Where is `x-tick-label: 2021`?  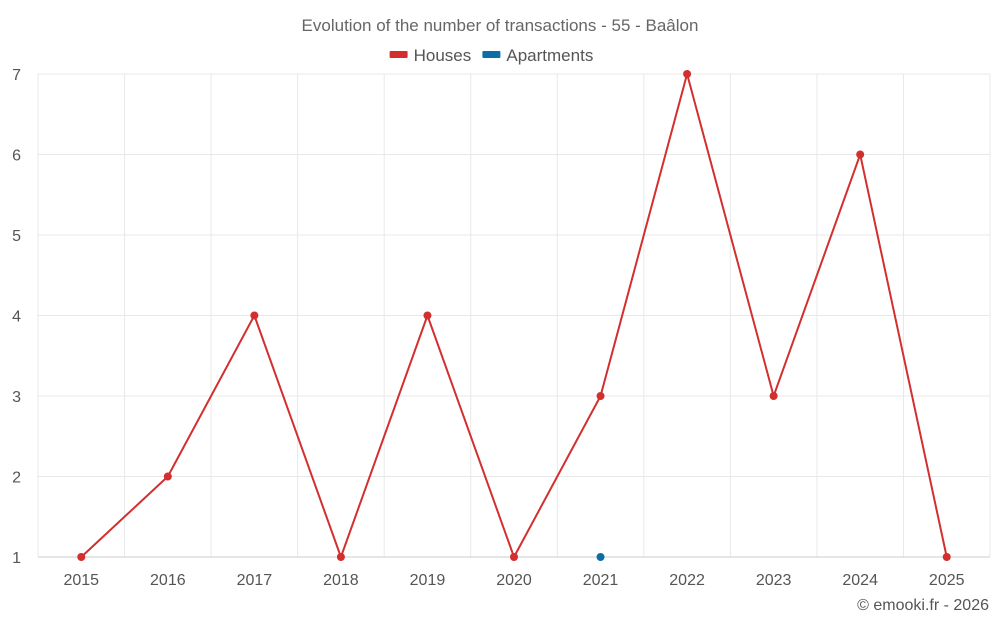 x-tick-label: 2021 is located at coordinates (601, 580).